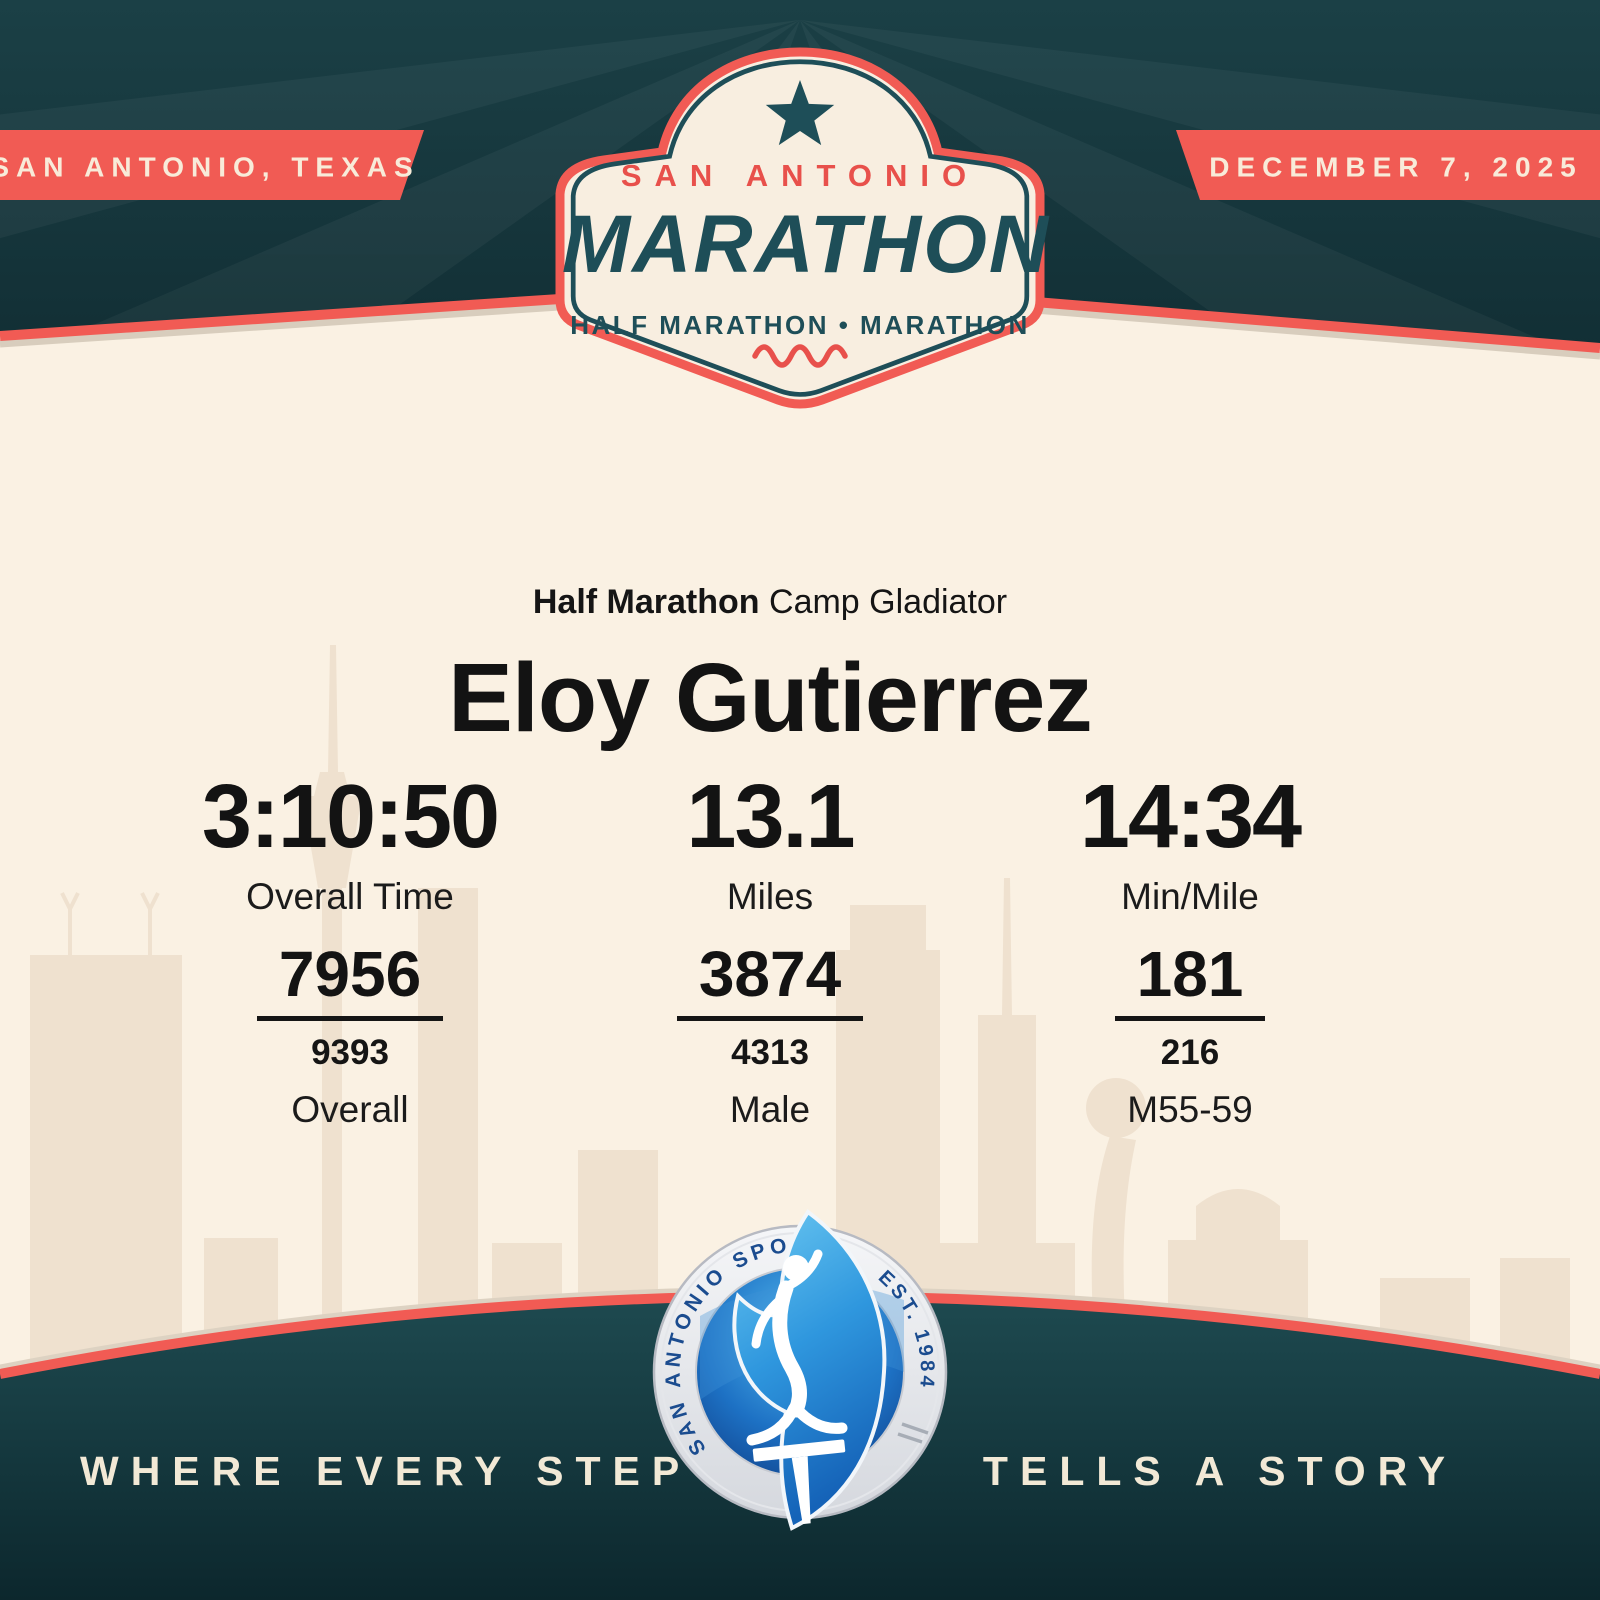 The image size is (1600, 1600). I want to click on stat-pace: 14:34 Min/Mile, so click(1190, 845).